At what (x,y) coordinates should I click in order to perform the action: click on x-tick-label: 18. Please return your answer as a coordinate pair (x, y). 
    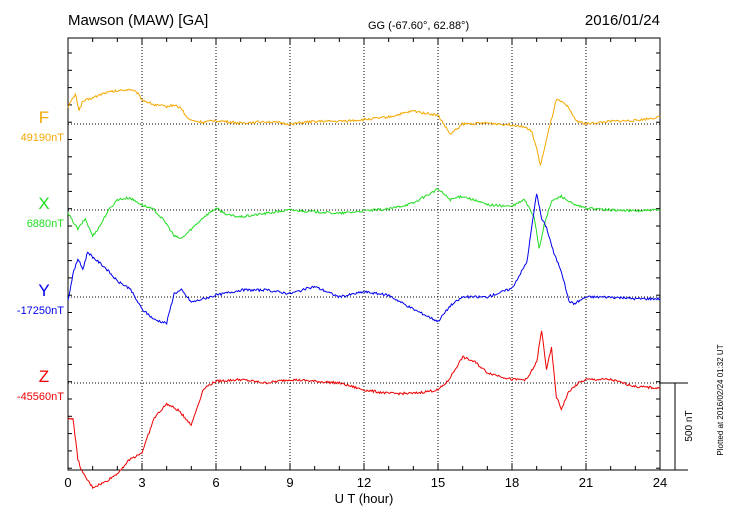
    Looking at the image, I should click on (512, 482).